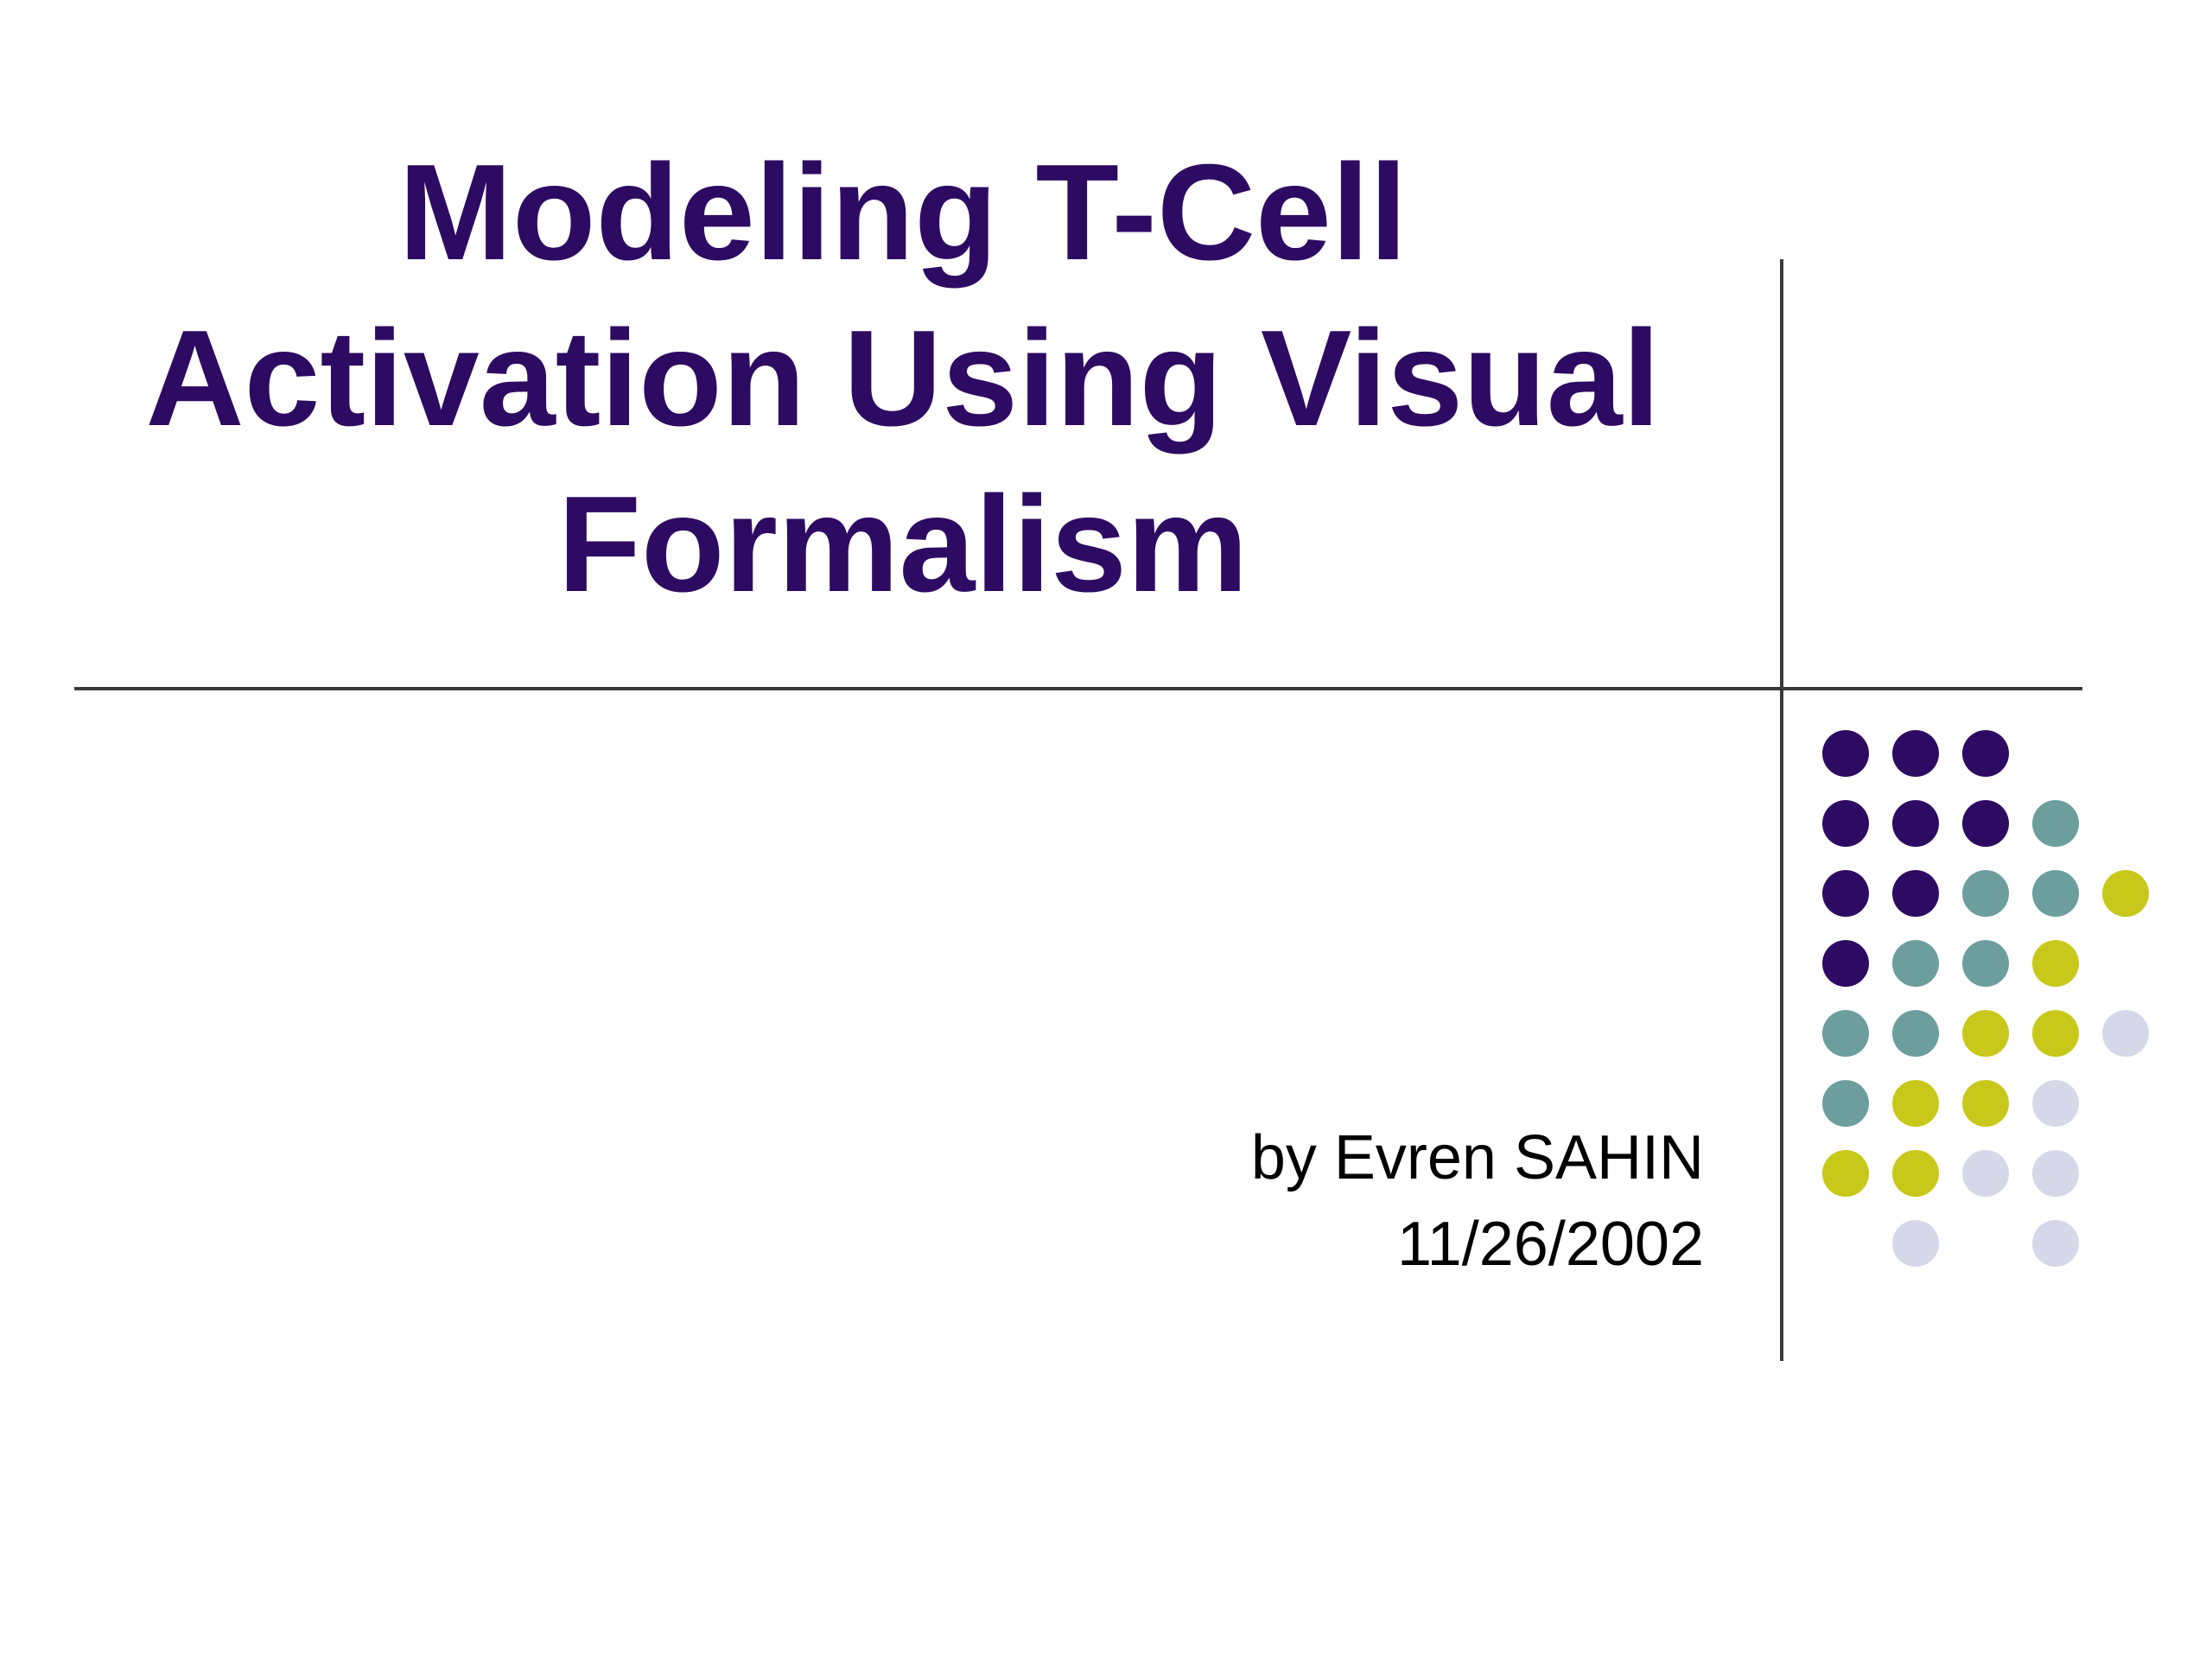 This screenshot has width=2212, height=1659. Describe the element at coordinates (903, 544) in the screenshot. I see `title-line-3: Formalism` at that location.